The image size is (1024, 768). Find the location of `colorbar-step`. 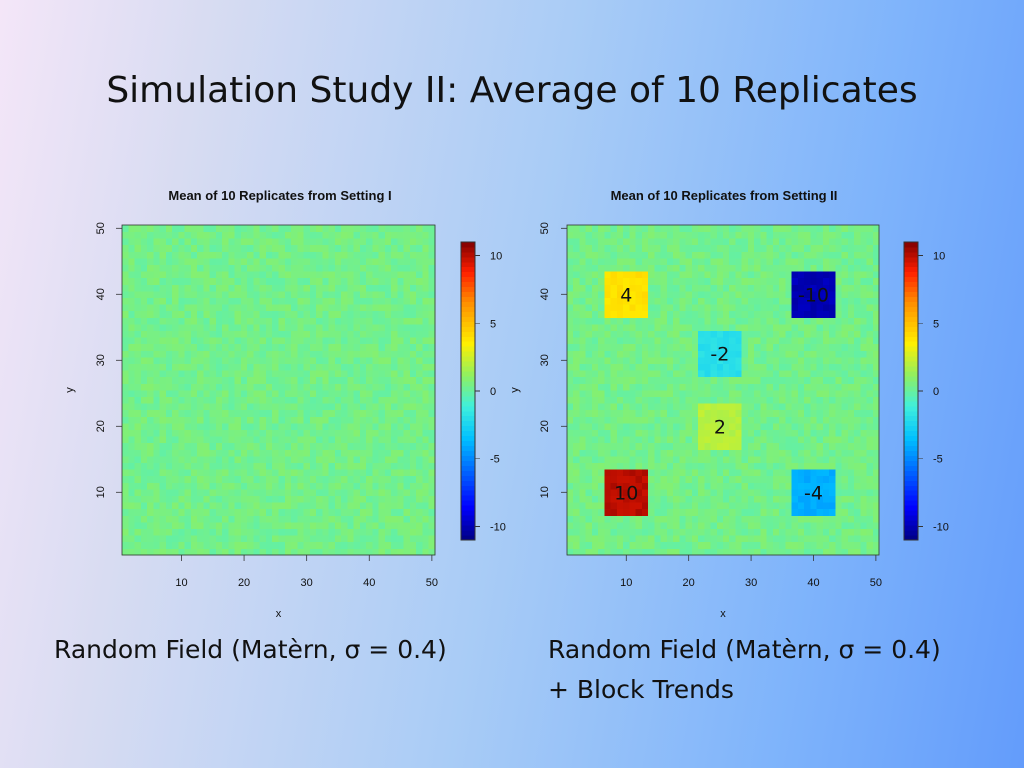

colorbar-step is located at coordinates (468, 513).